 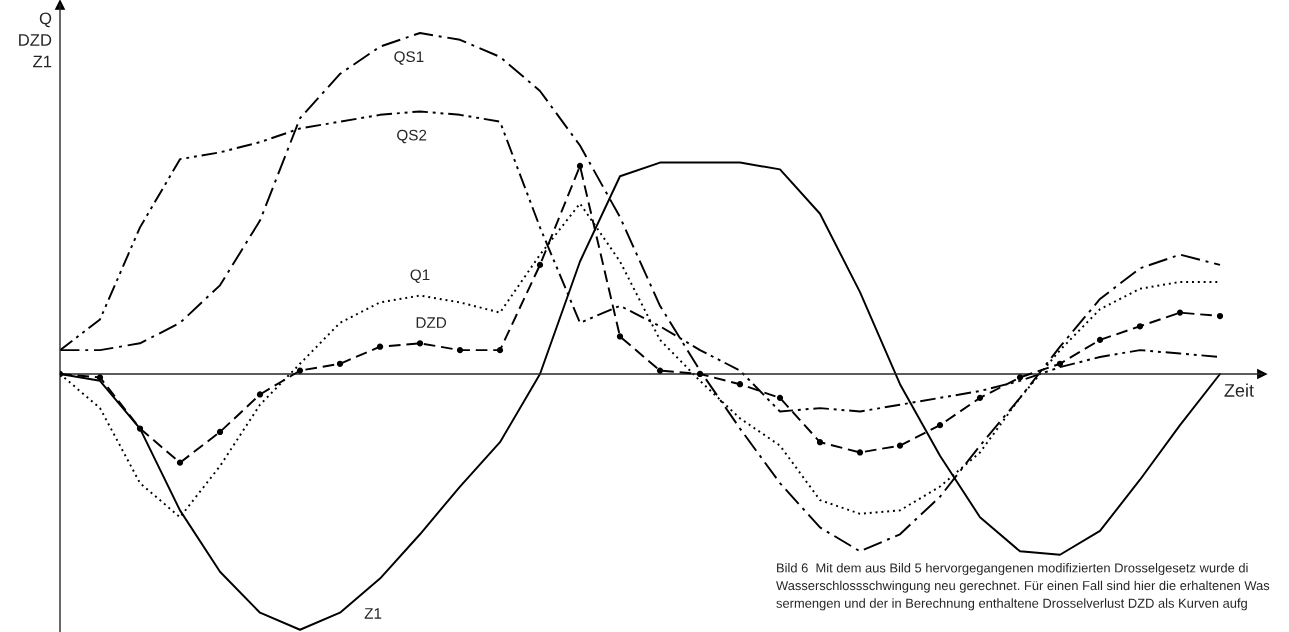 I want to click on x-axis-title: Zeit, so click(x=1239, y=390).